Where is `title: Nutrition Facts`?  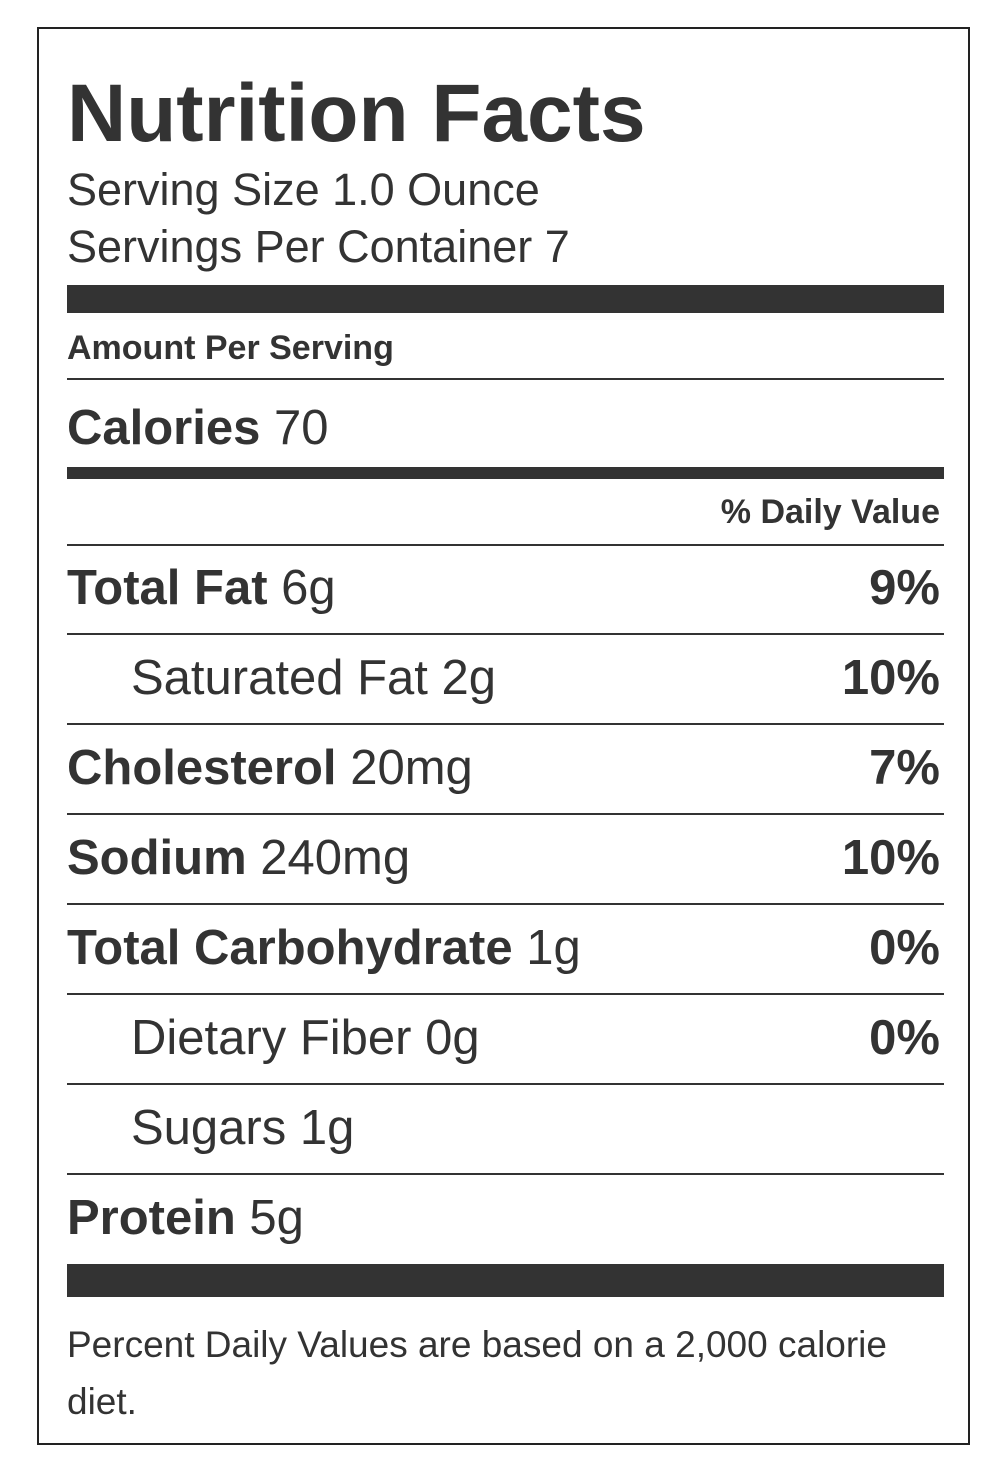 title: Nutrition Facts is located at coordinates (356, 113).